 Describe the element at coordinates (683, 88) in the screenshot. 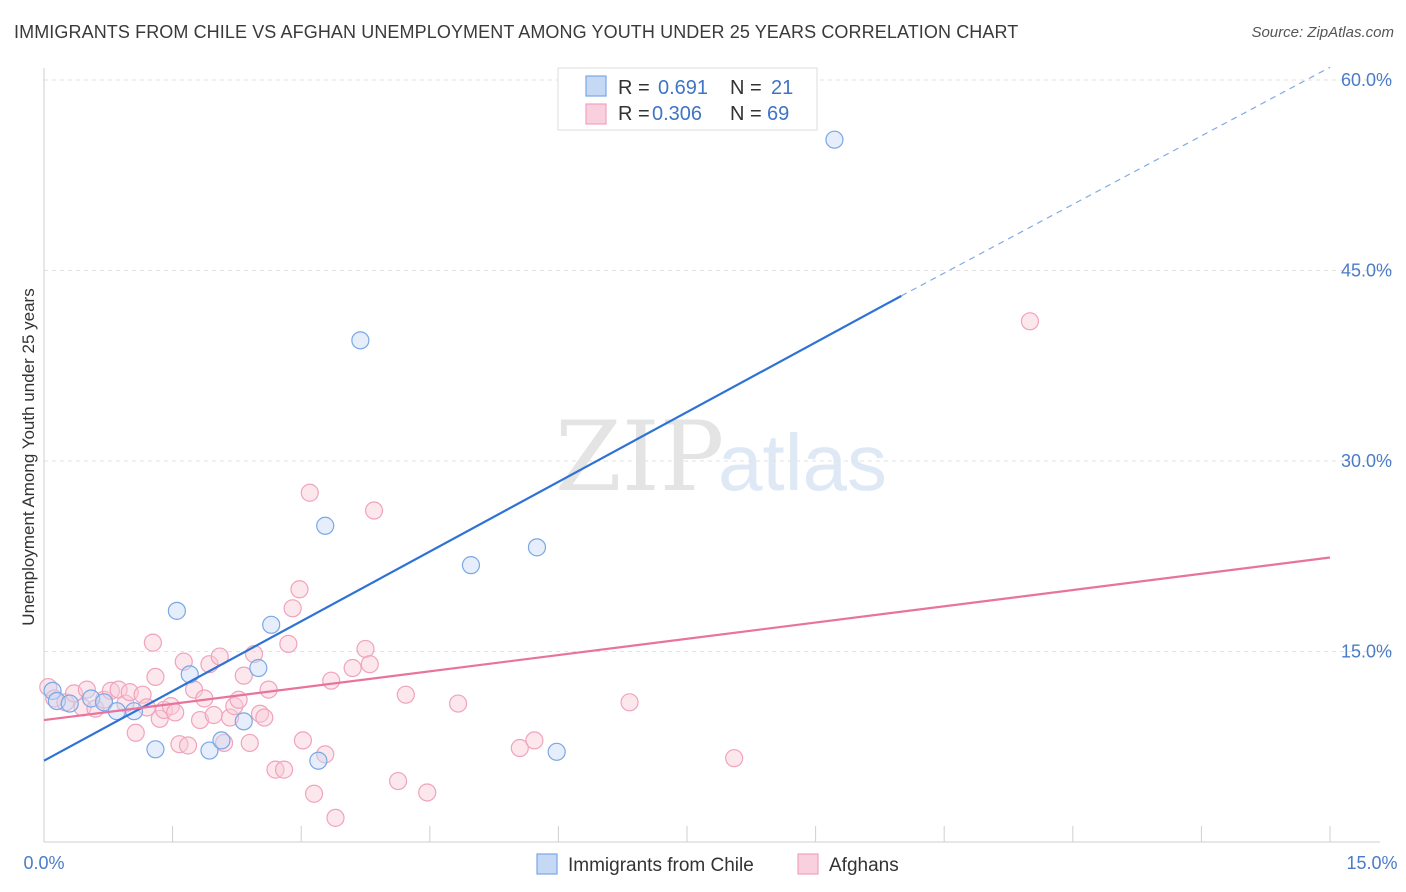

I see `legend-r-value-1: 0.691` at that location.